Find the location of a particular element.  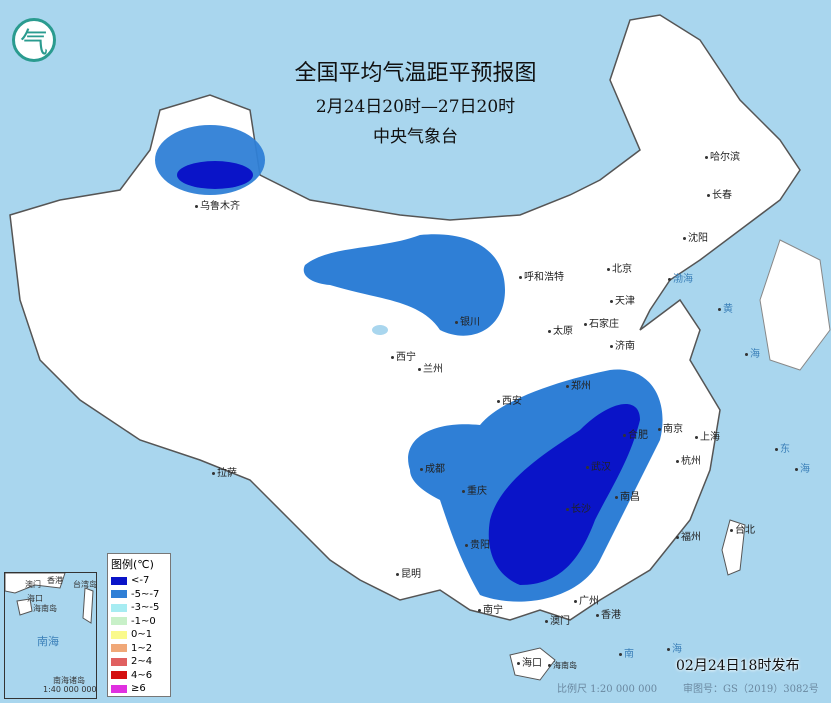

city-label: 海口 is located at coordinates (529, 661).